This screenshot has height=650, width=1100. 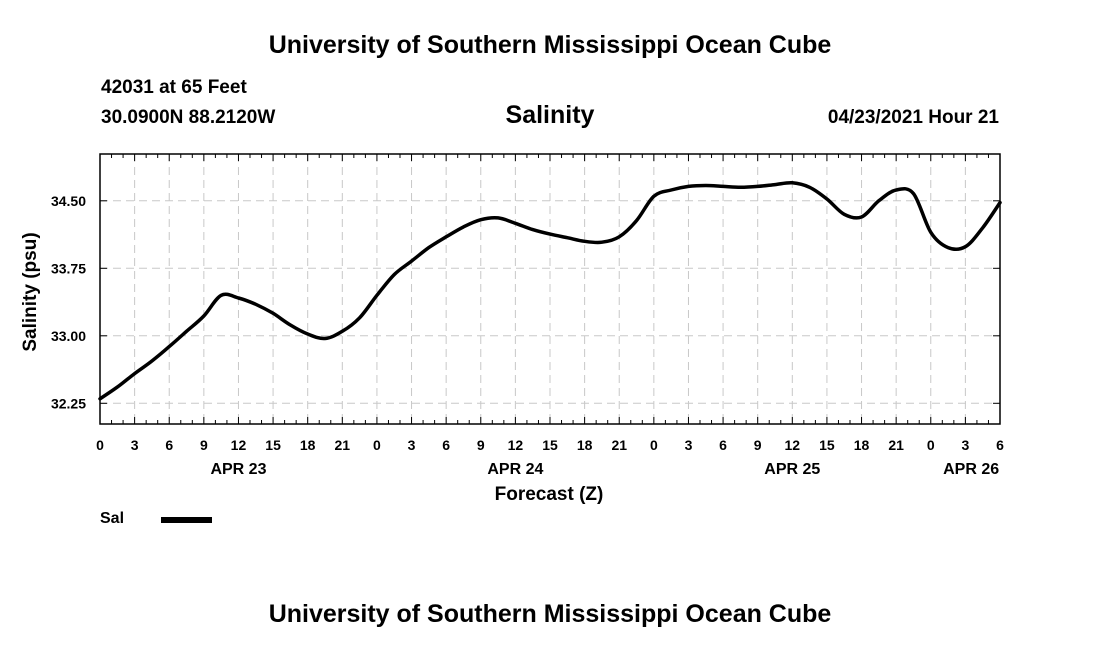 I want to click on coordinates-label: 30.0900N 88.2120W, so click(x=188, y=117).